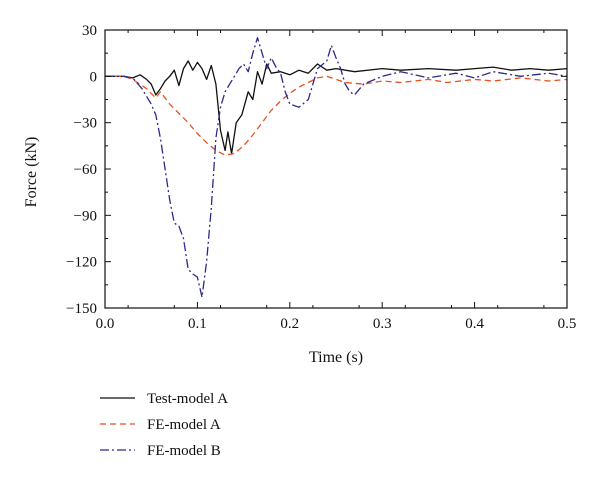 Image resolution: width=600 pixels, height=477 pixels. I want to click on x-tick-label: 0.0, so click(105, 324).